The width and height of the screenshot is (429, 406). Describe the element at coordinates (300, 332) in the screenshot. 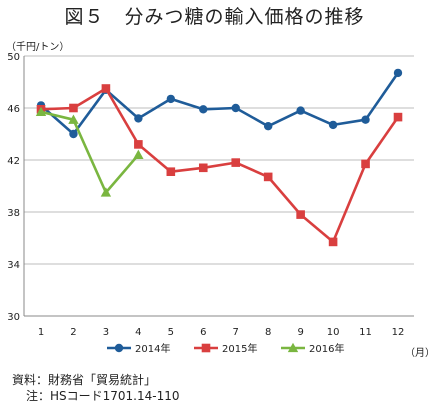

I see `x-tick-label: 9` at that location.